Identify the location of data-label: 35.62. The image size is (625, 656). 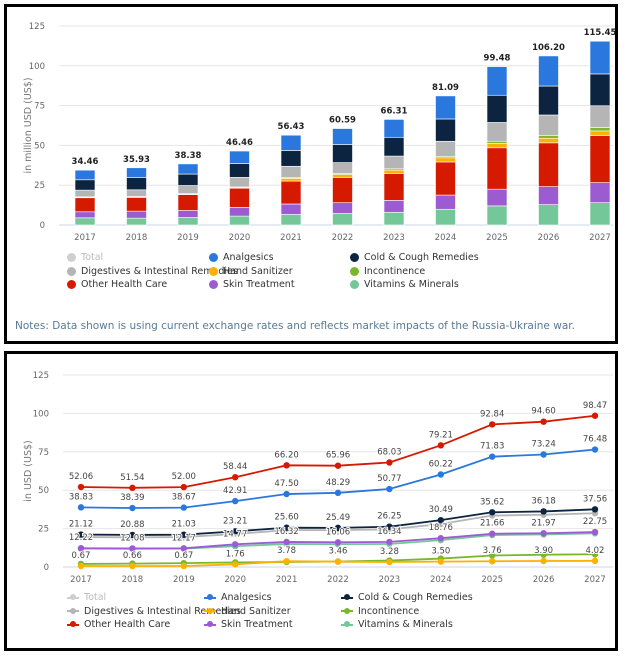
(492, 502).